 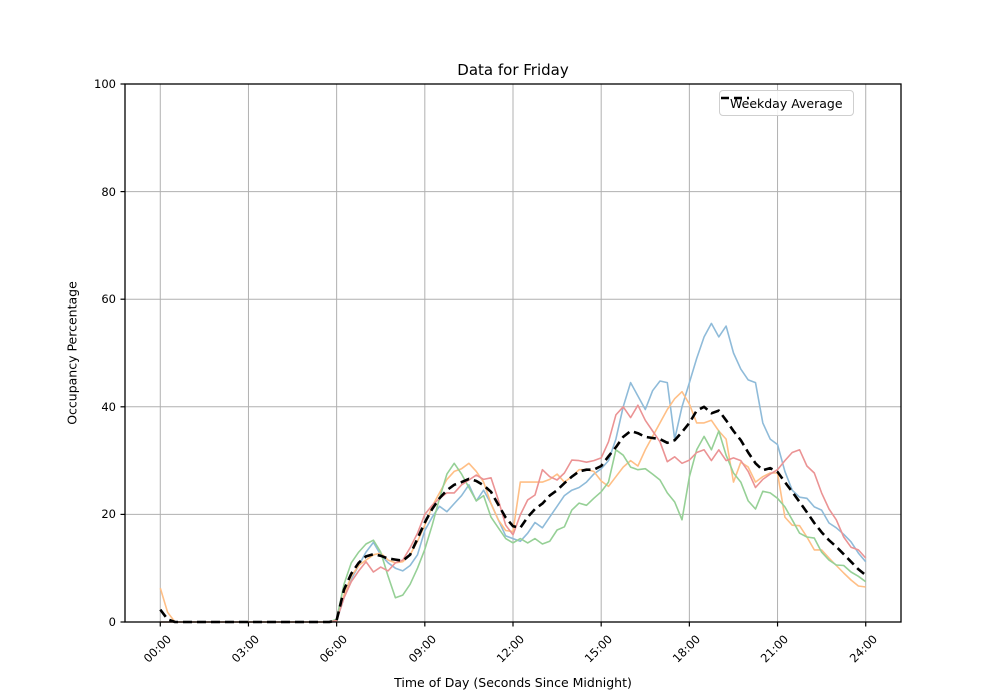 What do you see at coordinates (108, 299) in the screenshot?
I see `y-tick-label: 60` at bounding box center [108, 299].